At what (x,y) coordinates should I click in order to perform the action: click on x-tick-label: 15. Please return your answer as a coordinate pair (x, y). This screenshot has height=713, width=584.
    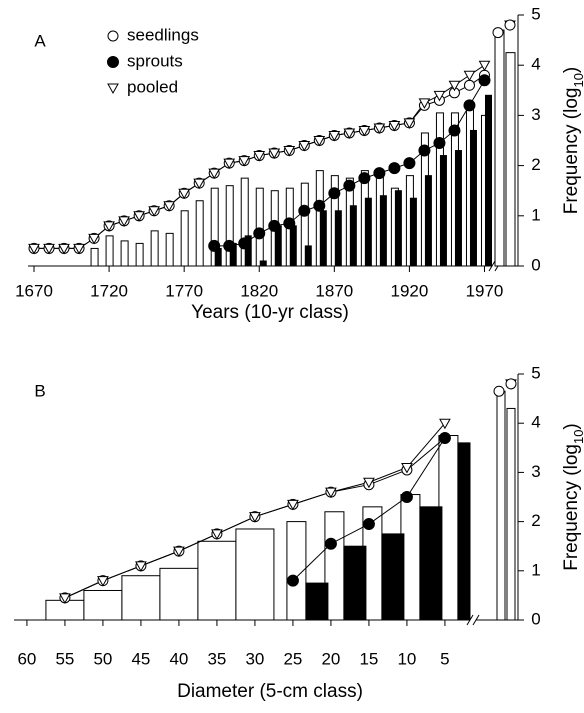
    Looking at the image, I should click on (368, 658).